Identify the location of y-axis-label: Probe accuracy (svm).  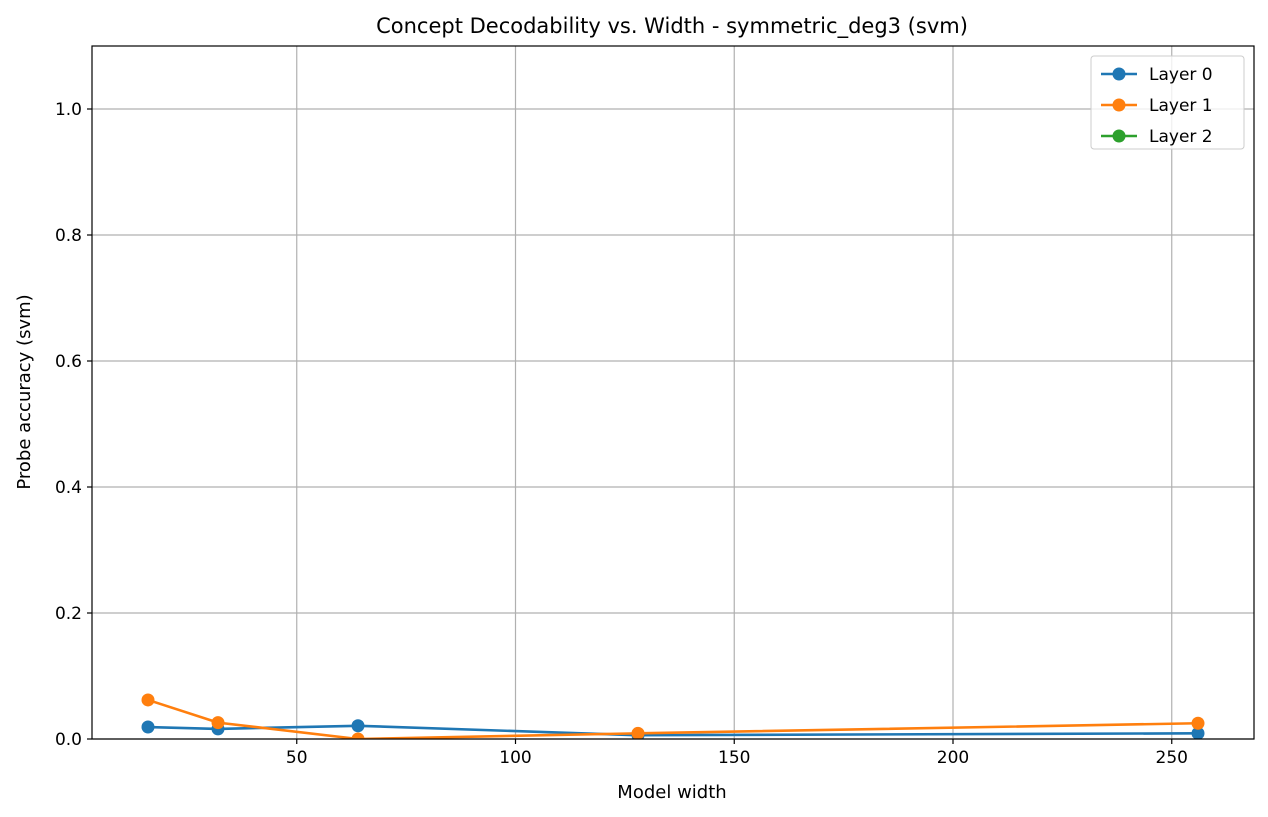
(24, 391).